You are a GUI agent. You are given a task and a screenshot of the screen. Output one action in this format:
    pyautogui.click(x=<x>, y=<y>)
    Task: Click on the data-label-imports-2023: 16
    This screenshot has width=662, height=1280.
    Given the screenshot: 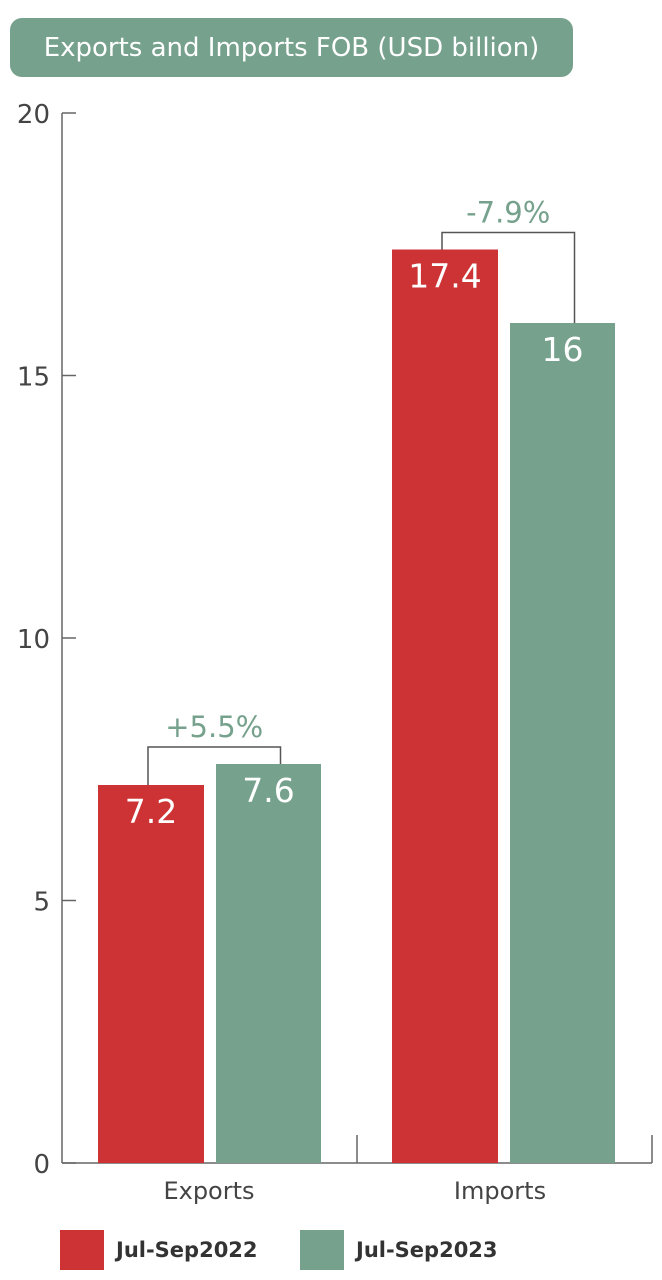 What is the action you would take?
    pyautogui.click(x=563, y=349)
    